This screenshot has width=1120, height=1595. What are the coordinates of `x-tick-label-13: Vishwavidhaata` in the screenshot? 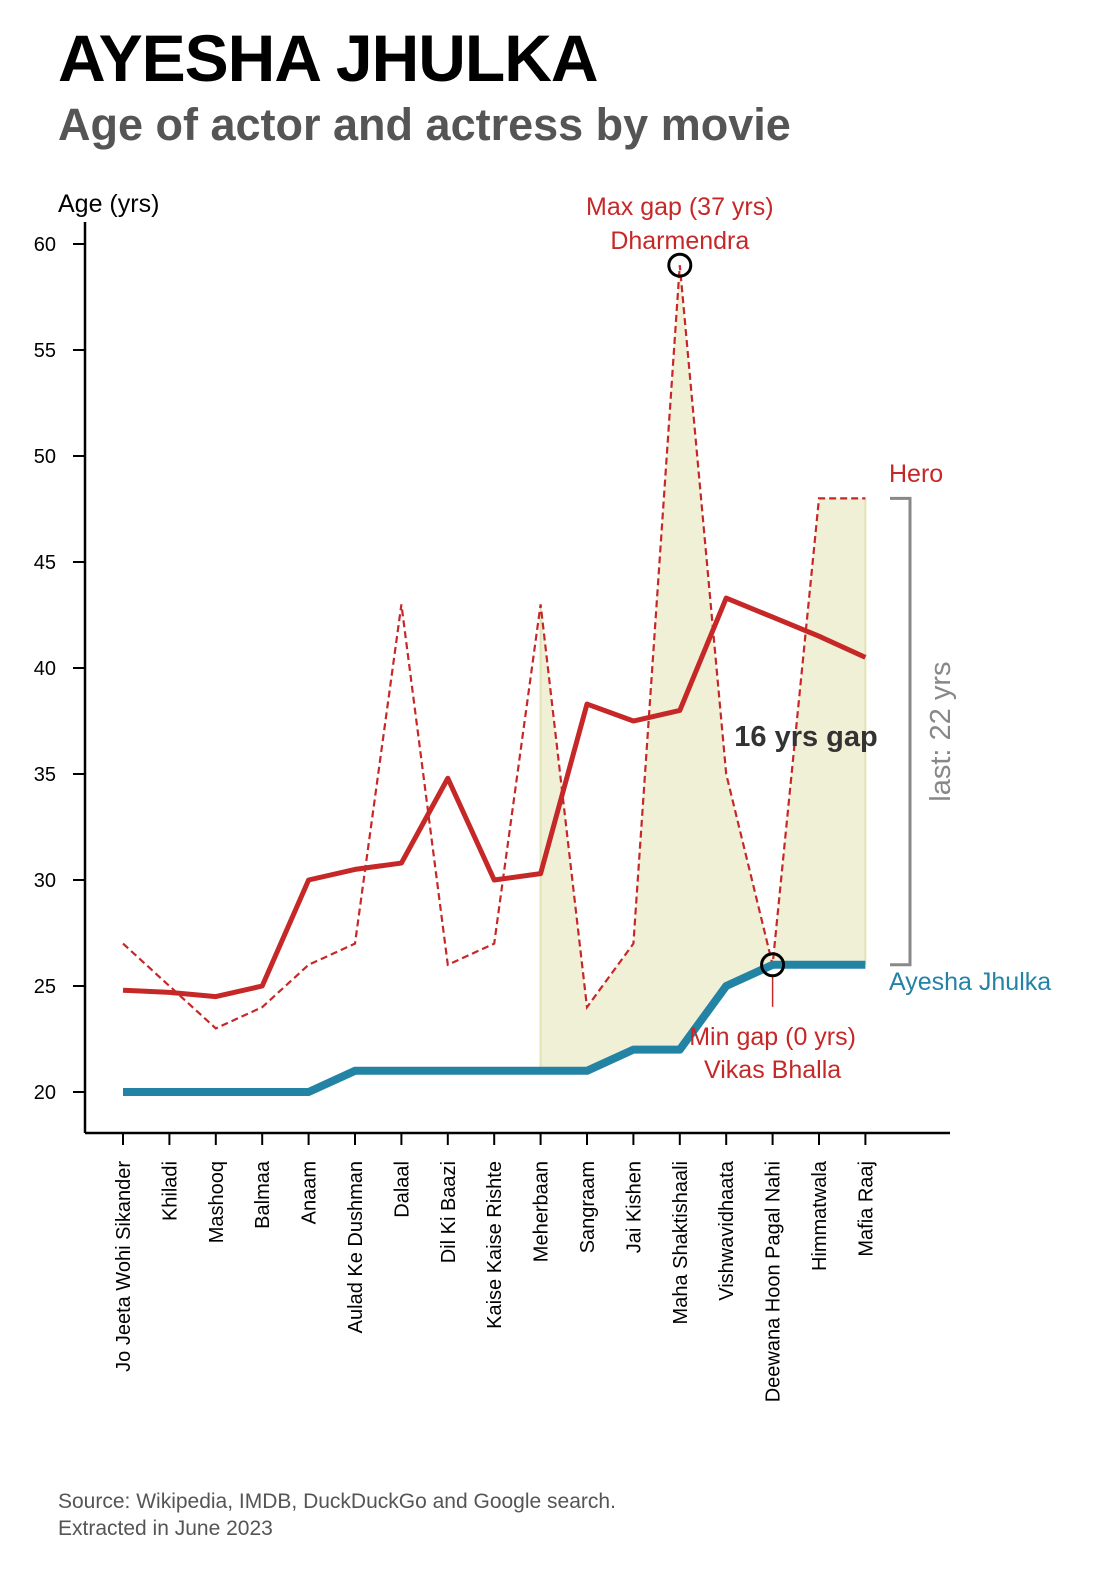 It's located at (727, 1230).